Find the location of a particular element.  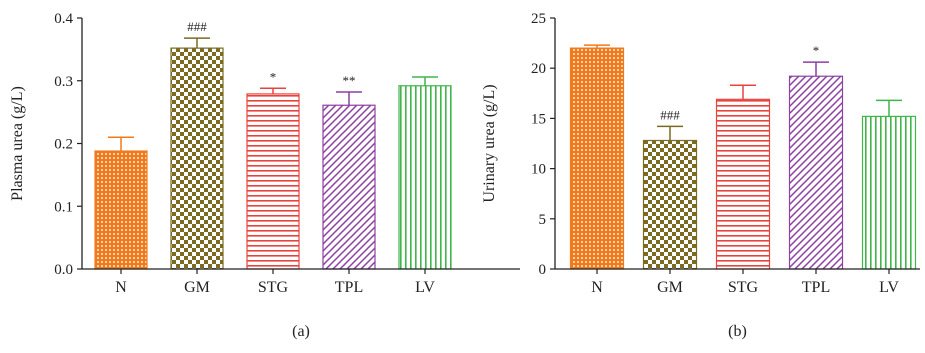

y-tick-label: 0.0 is located at coordinates (63, 270).